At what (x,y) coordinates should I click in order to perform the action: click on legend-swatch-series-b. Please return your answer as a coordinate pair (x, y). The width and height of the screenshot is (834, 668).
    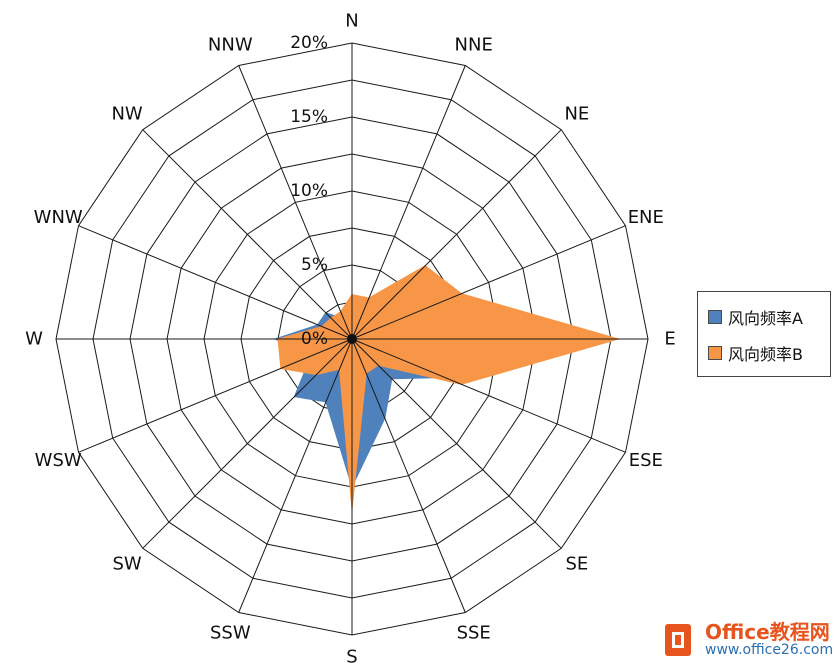
    Looking at the image, I should click on (715, 353).